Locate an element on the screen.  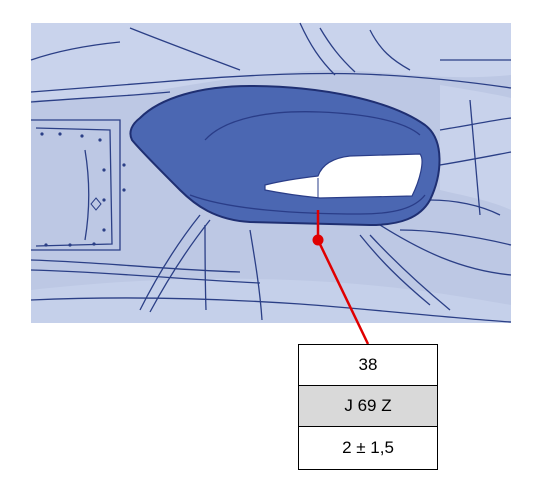
callout-point-number: 38 is located at coordinates (368, 365).